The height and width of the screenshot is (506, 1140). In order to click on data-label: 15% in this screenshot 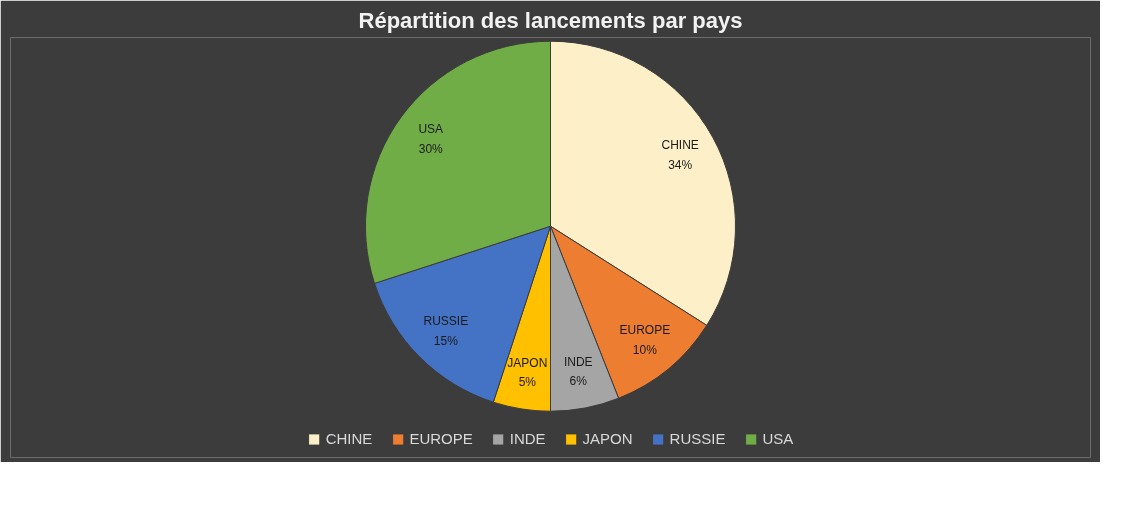, I will do `click(446, 340)`.